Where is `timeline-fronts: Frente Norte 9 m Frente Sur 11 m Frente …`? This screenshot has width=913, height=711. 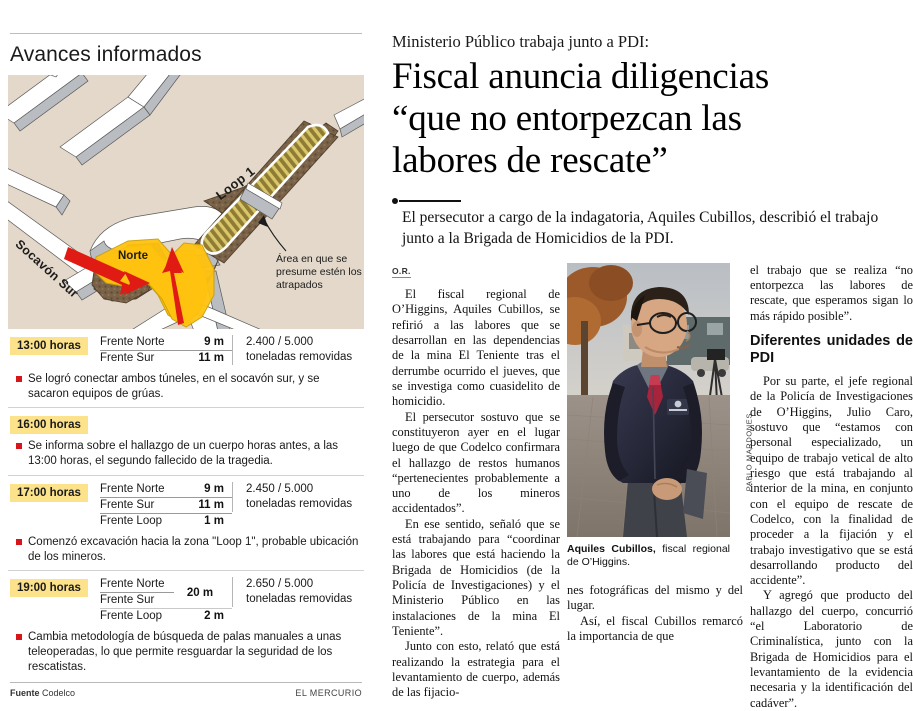
timeline-fronts: Frente Norte 9 m Frente Sur 11 m Frente … is located at coordinates (166, 505).